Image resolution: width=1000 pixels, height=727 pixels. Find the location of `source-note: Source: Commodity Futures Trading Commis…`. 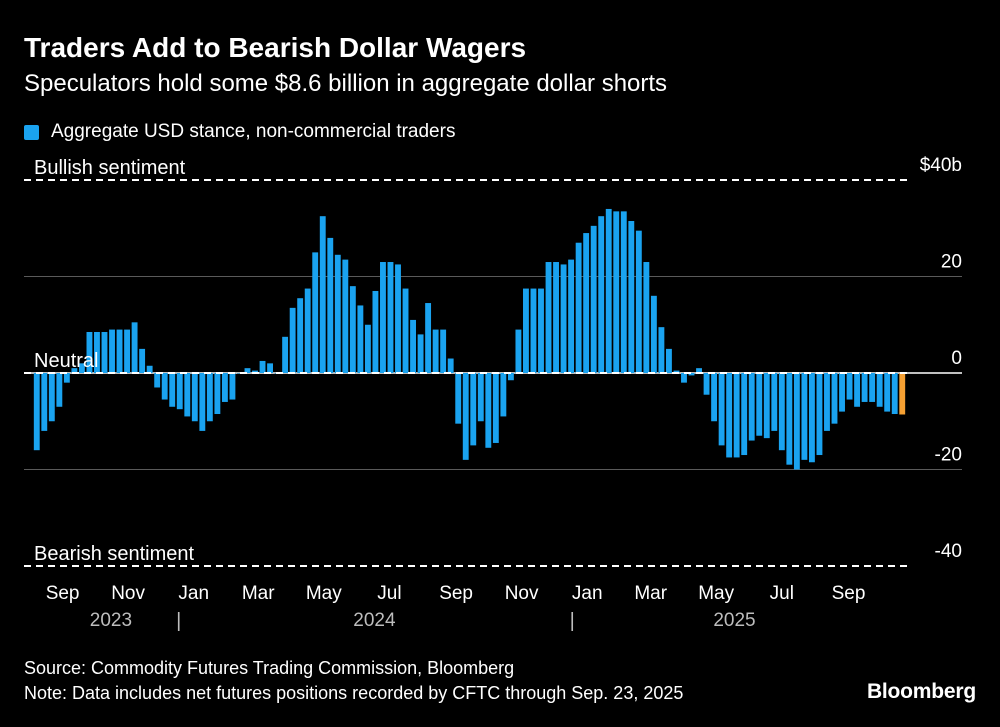

source-note: Source: Commodity Futures Trading Commis… is located at coordinates (269, 668).